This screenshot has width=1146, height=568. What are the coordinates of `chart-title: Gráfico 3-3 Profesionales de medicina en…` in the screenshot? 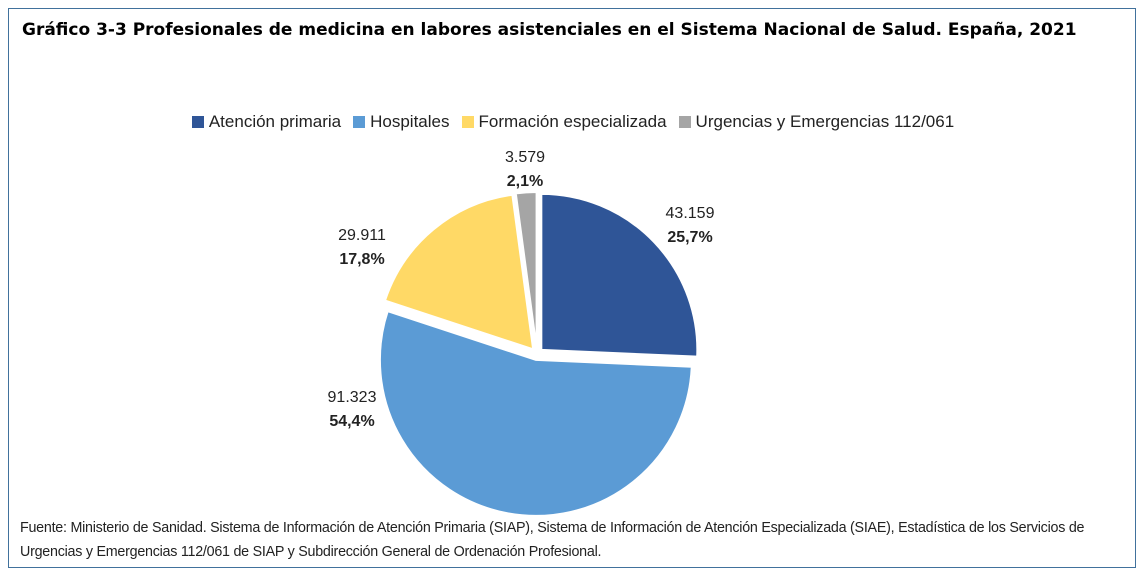 It's located at (549, 30).